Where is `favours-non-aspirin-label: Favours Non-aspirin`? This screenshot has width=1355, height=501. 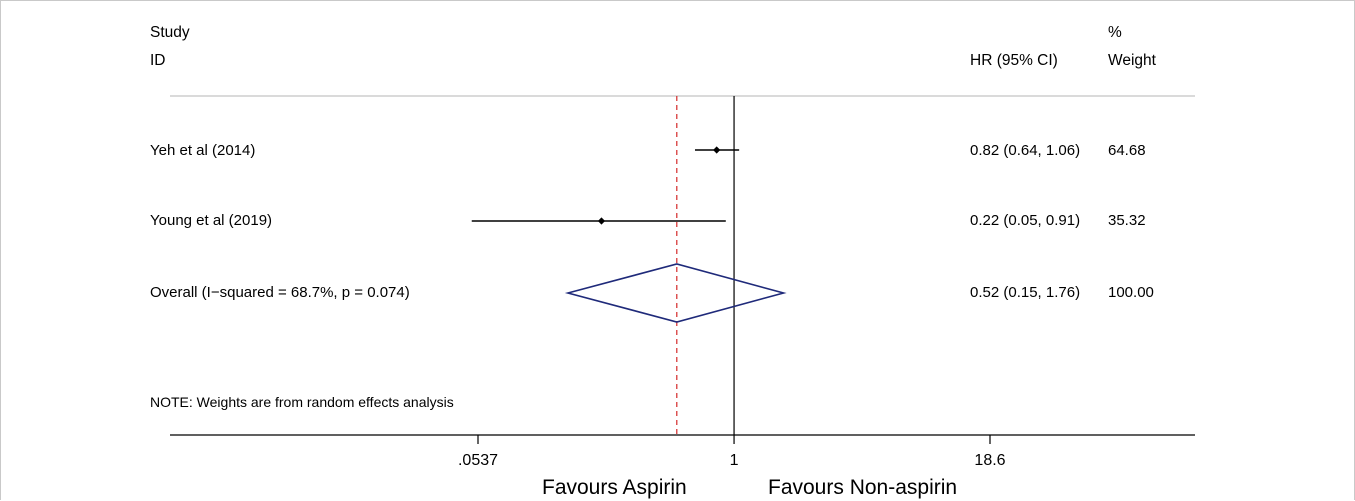 favours-non-aspirin-label: Favours Non-aspirin is located at coordinates (863, 487).